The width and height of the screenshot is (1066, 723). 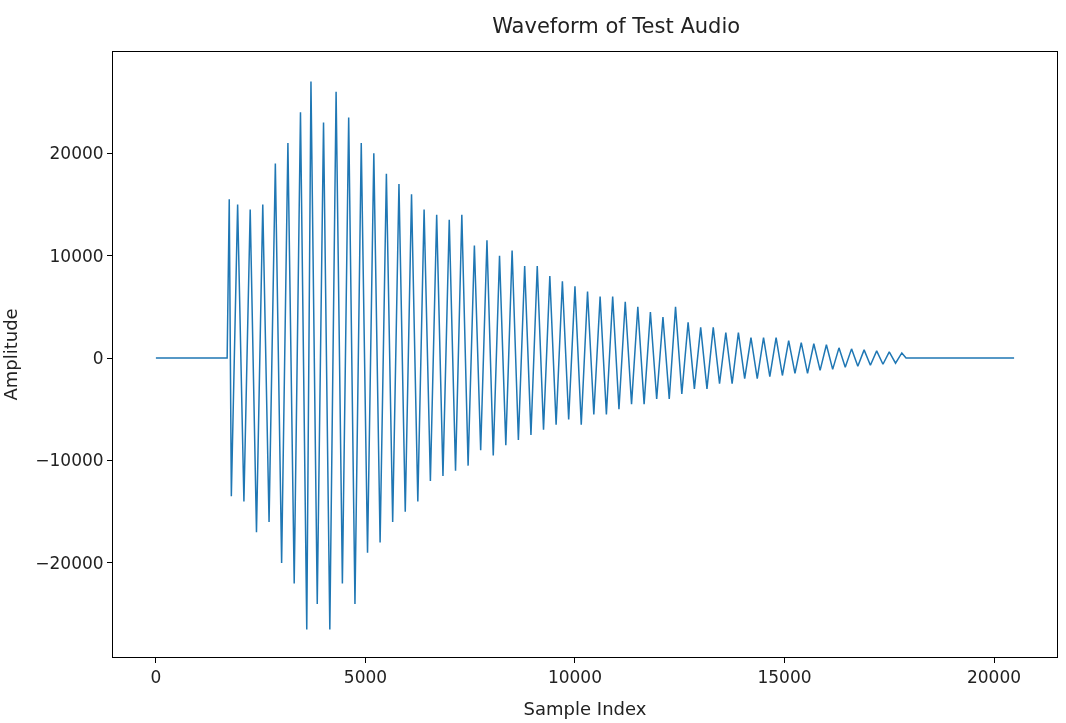 What do you see at coordinates (76, 153) in the screenshot?
I see `y-tick-label: 20000` at bounding box center [76, 153].